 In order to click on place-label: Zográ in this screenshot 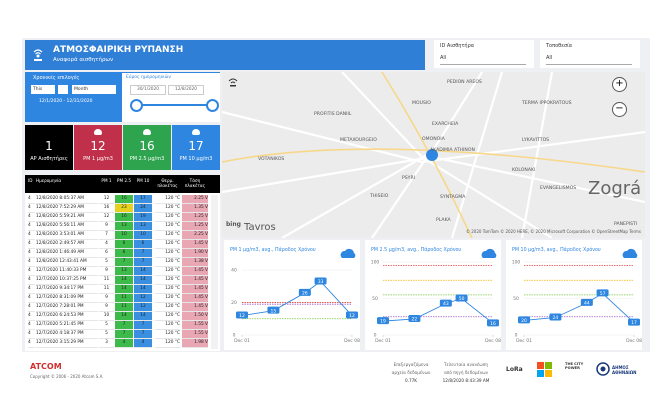, I will do `click(615, 188)`.